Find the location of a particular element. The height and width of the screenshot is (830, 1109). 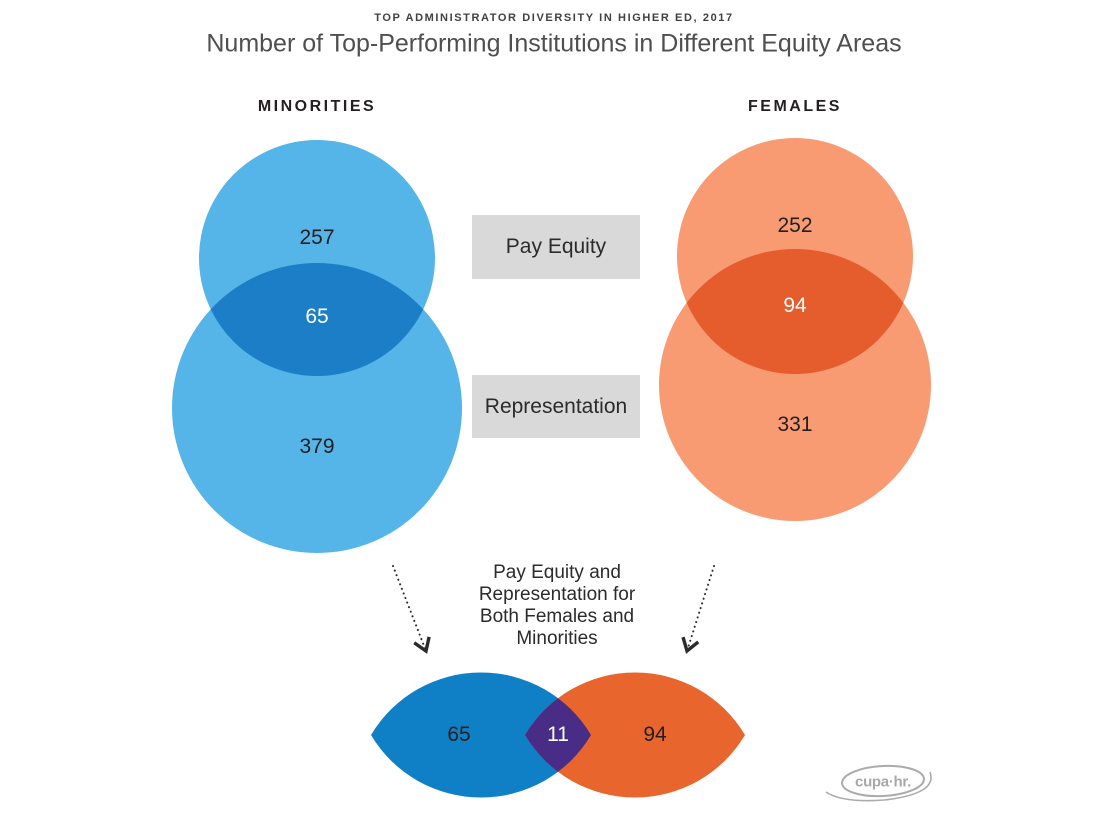

combined-overlap-value: 11 is located at coordinates (558, 734).